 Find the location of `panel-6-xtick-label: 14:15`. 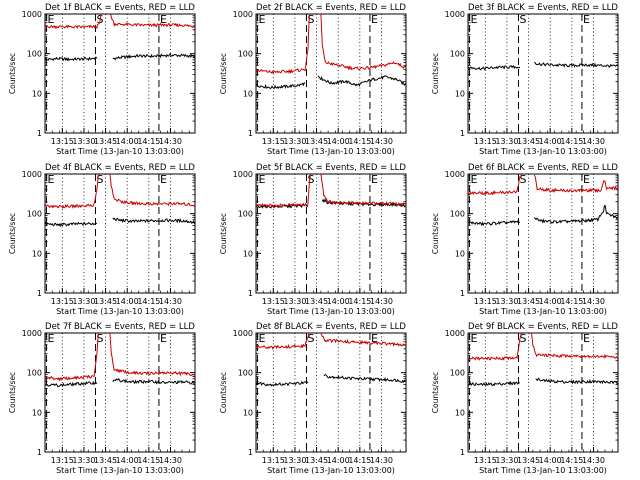

panel-6-xtick-label: 14:15 is located at coordinates (571, 301).